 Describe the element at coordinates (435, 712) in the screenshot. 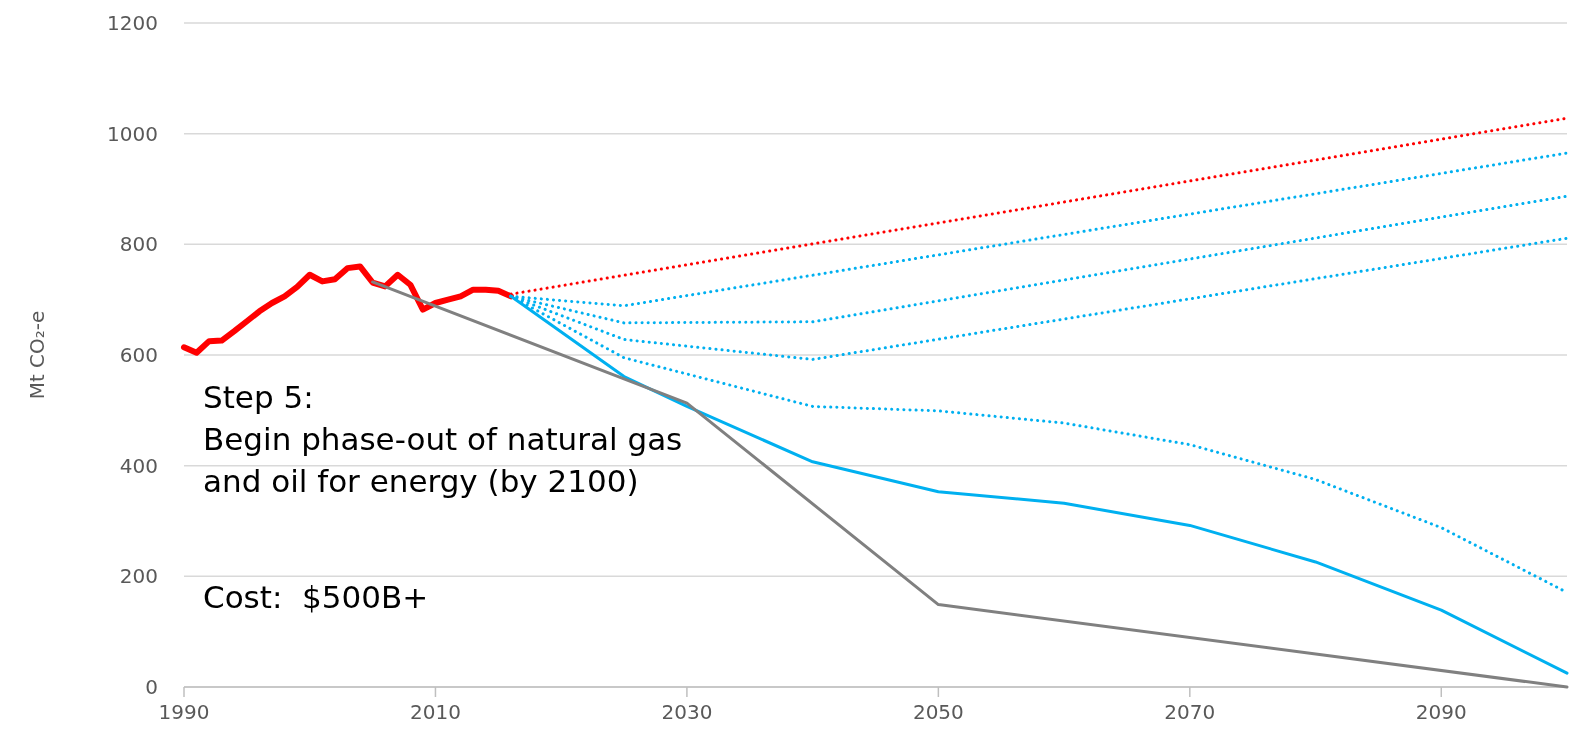

I see `x-tick-label: 2010` at that location.